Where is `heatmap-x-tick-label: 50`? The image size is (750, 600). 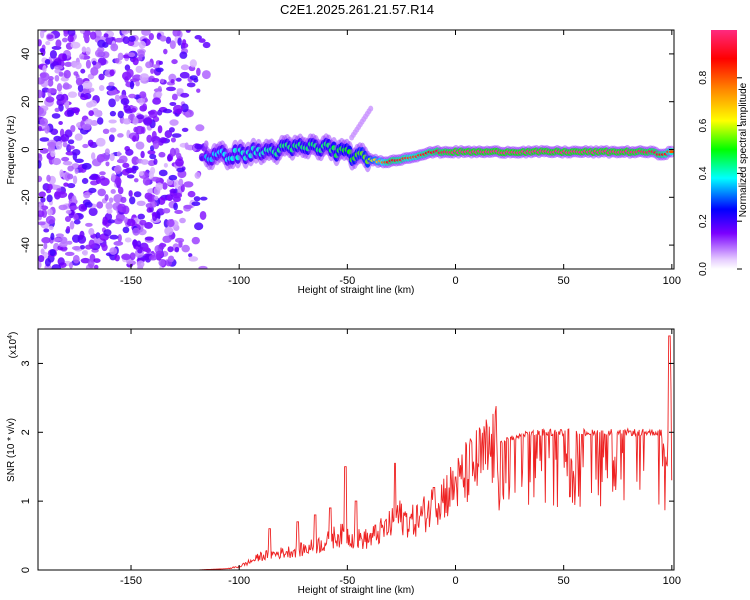 heatmap-x-tick-label: 50 is located at coordinates (564, 281).